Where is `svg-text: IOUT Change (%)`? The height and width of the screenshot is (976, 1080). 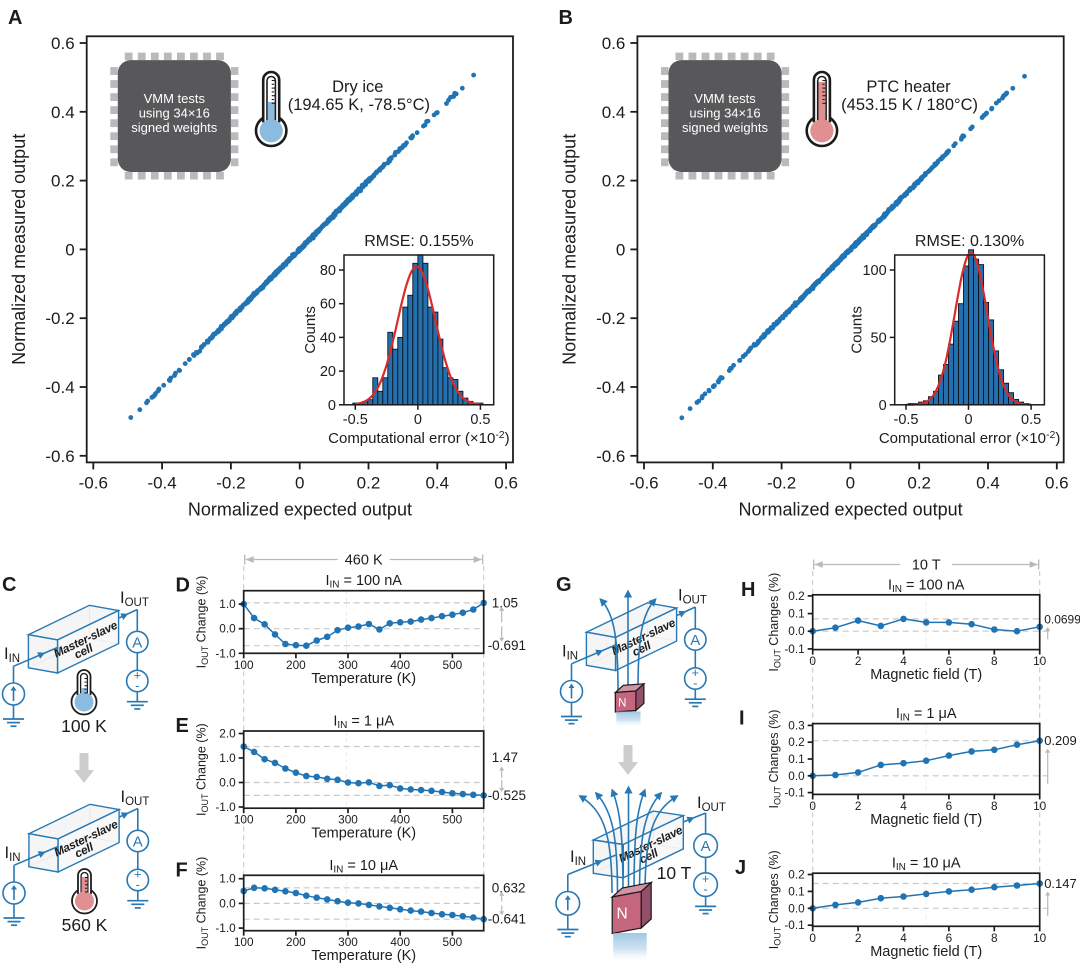 svg-text: IOUT Change (%) is located at coordinates (203, 903).